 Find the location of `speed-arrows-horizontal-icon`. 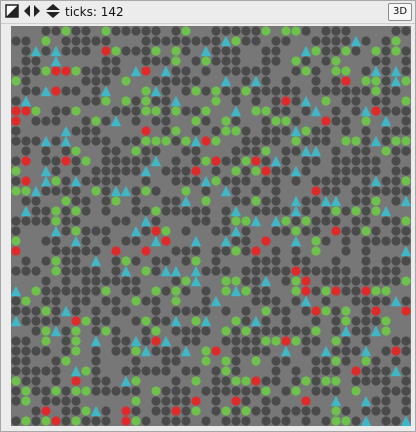

speed-arrows-horizontal-icon is located at coordinates (32, 11).